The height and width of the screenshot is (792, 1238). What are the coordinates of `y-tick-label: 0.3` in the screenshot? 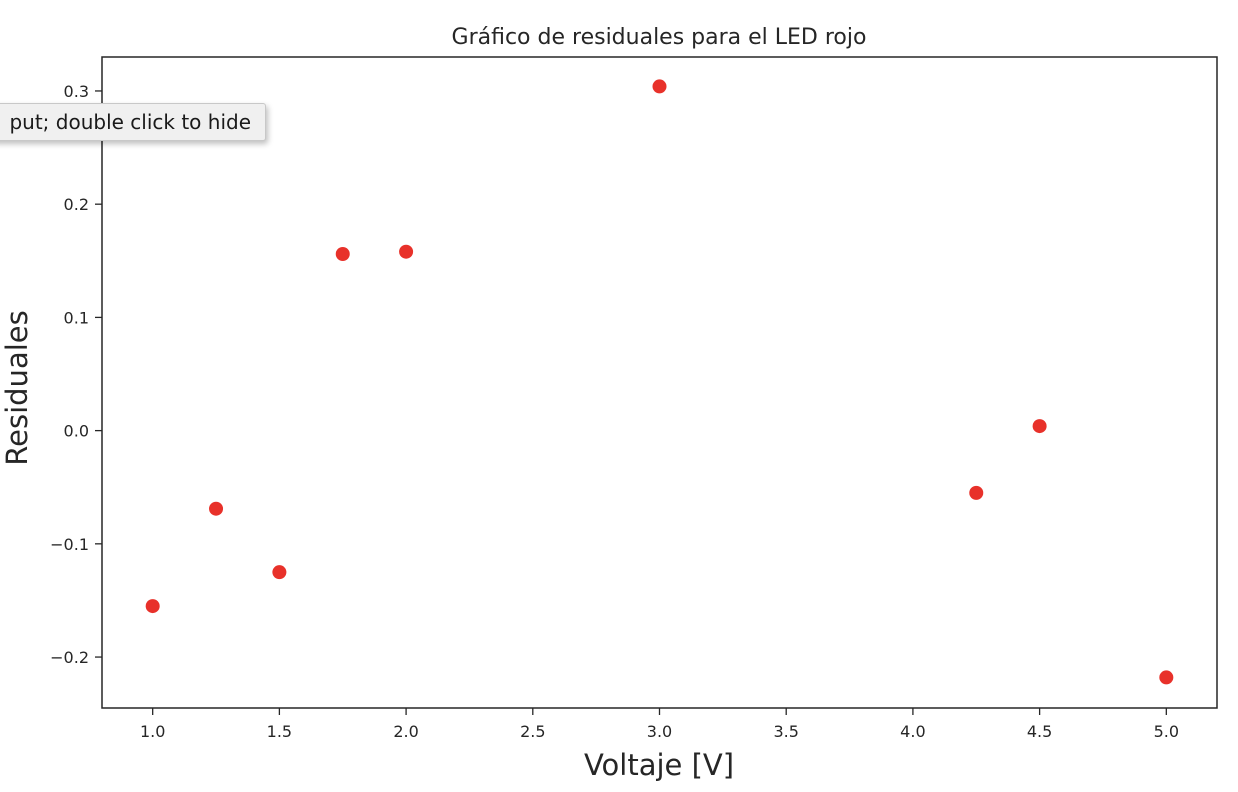 It's located at (76, 91).